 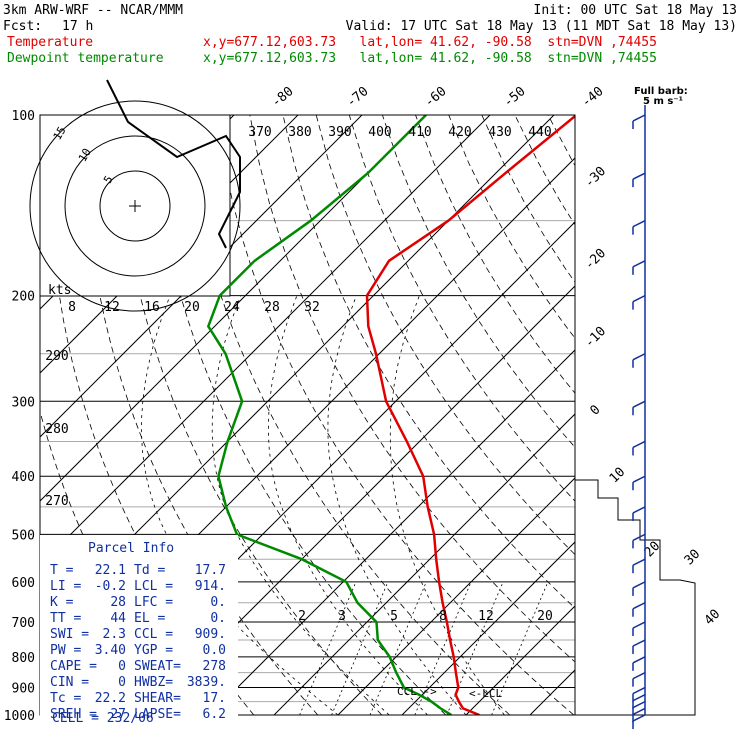 What do you see at coordinates (149, 570) in the screenshot?
I see `parcel-label: Td =` at bounding box center [149, 570].